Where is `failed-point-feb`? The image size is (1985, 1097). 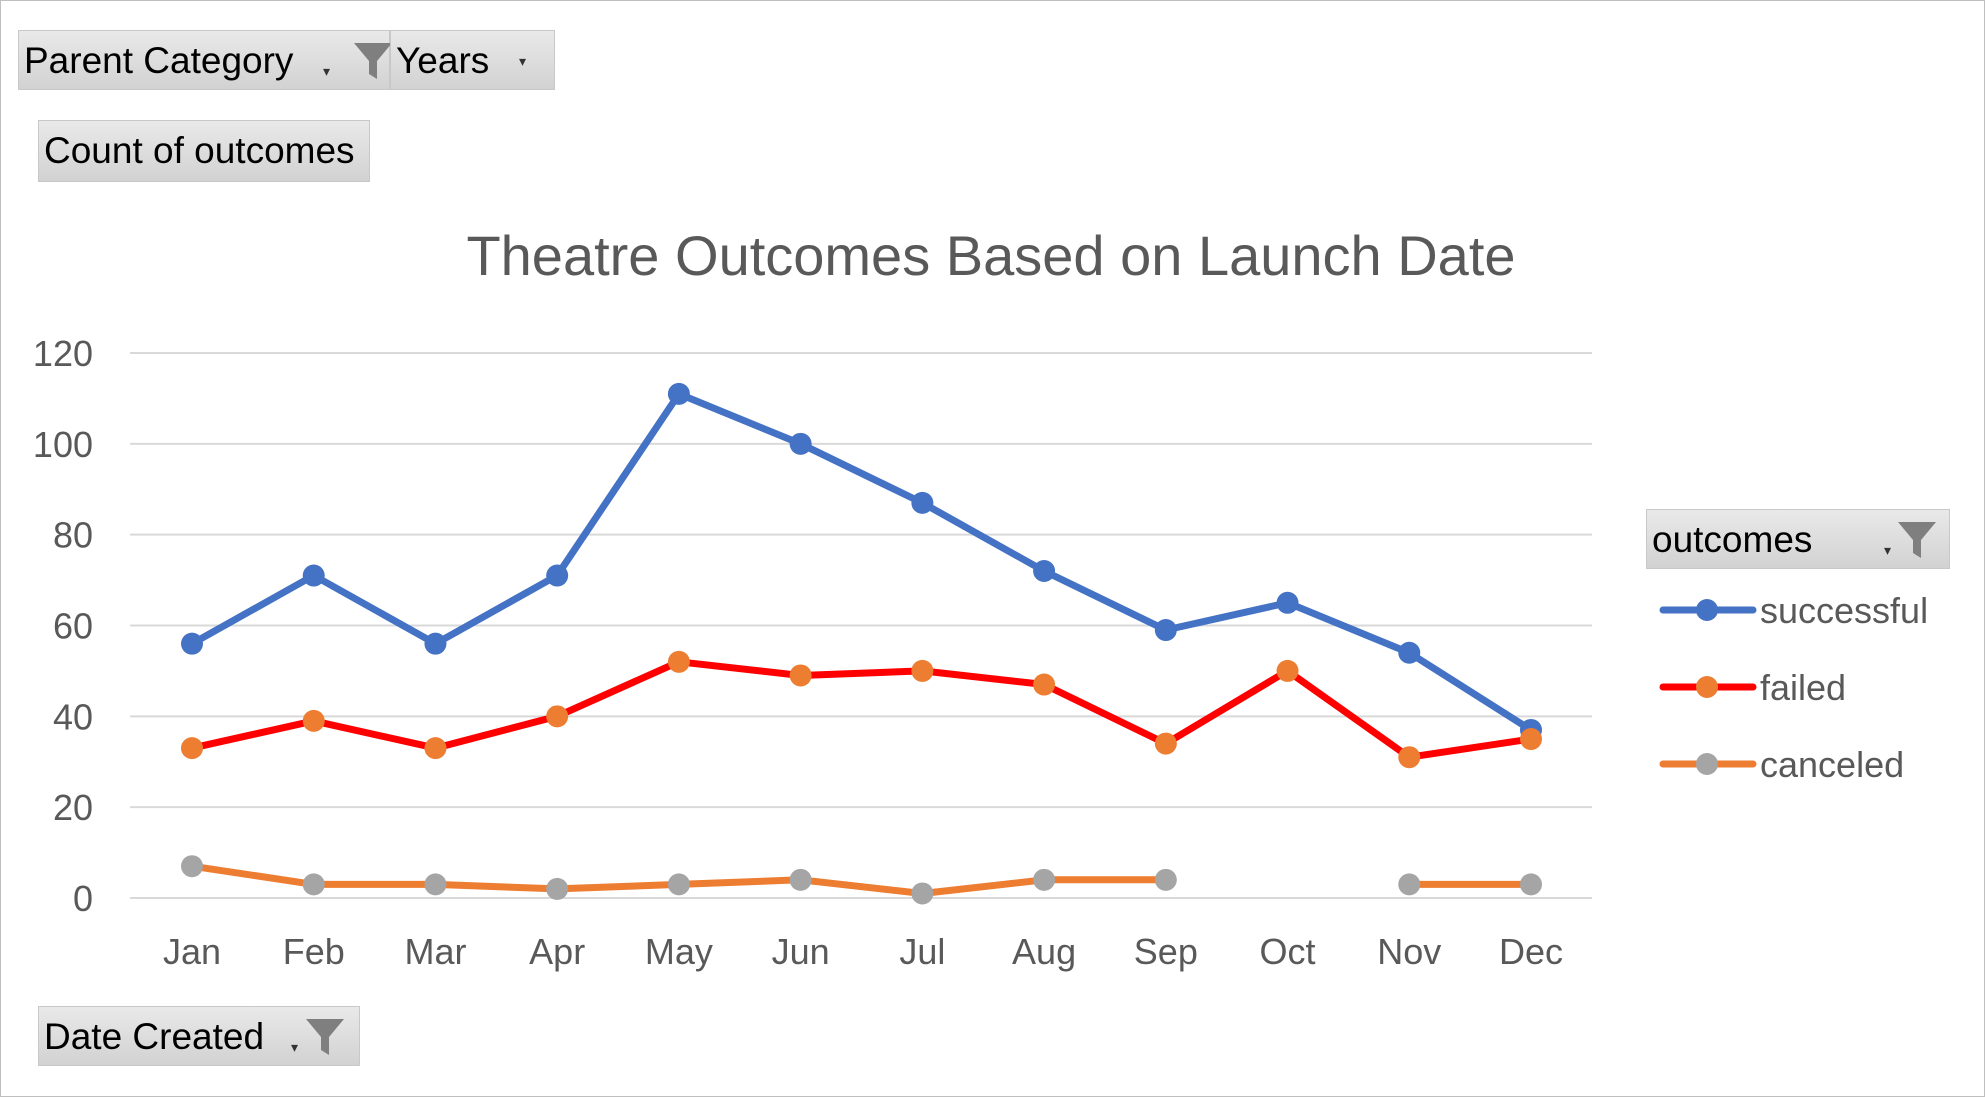
failed-point-feb is located at coordinates (313, 720).